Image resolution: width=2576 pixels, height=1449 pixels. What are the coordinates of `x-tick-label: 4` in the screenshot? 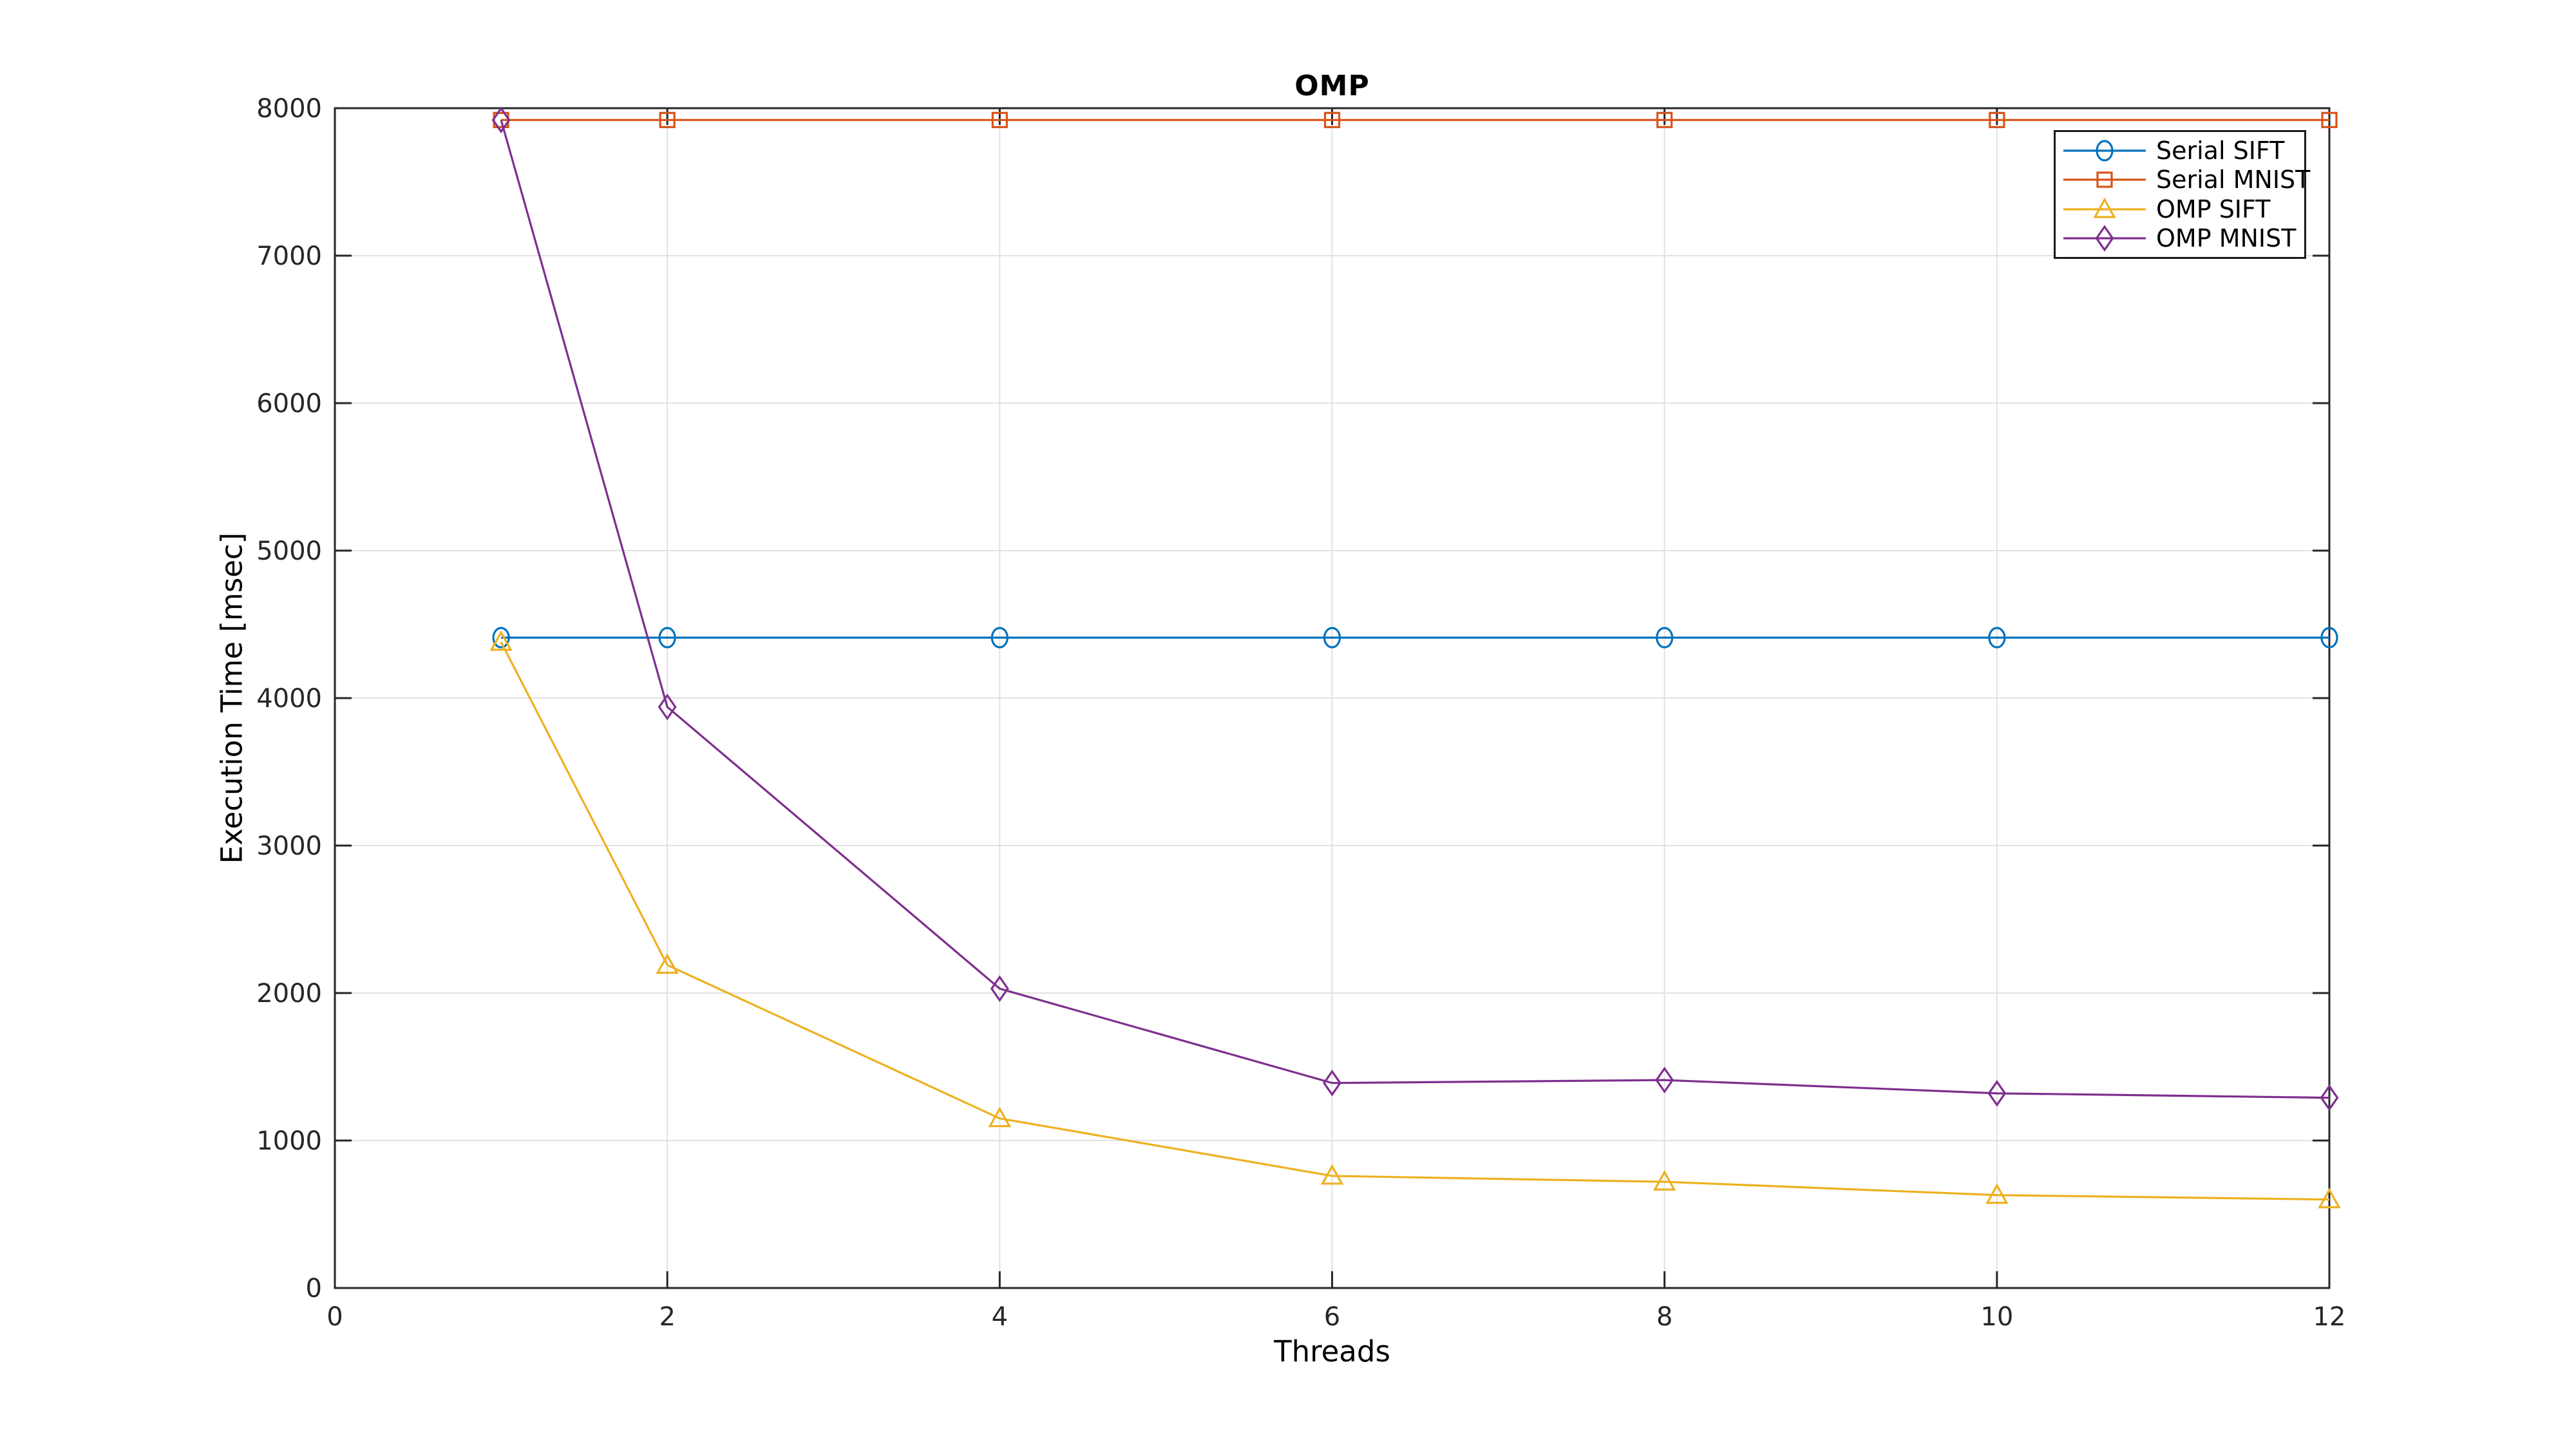 It's located at (1000, 1317).